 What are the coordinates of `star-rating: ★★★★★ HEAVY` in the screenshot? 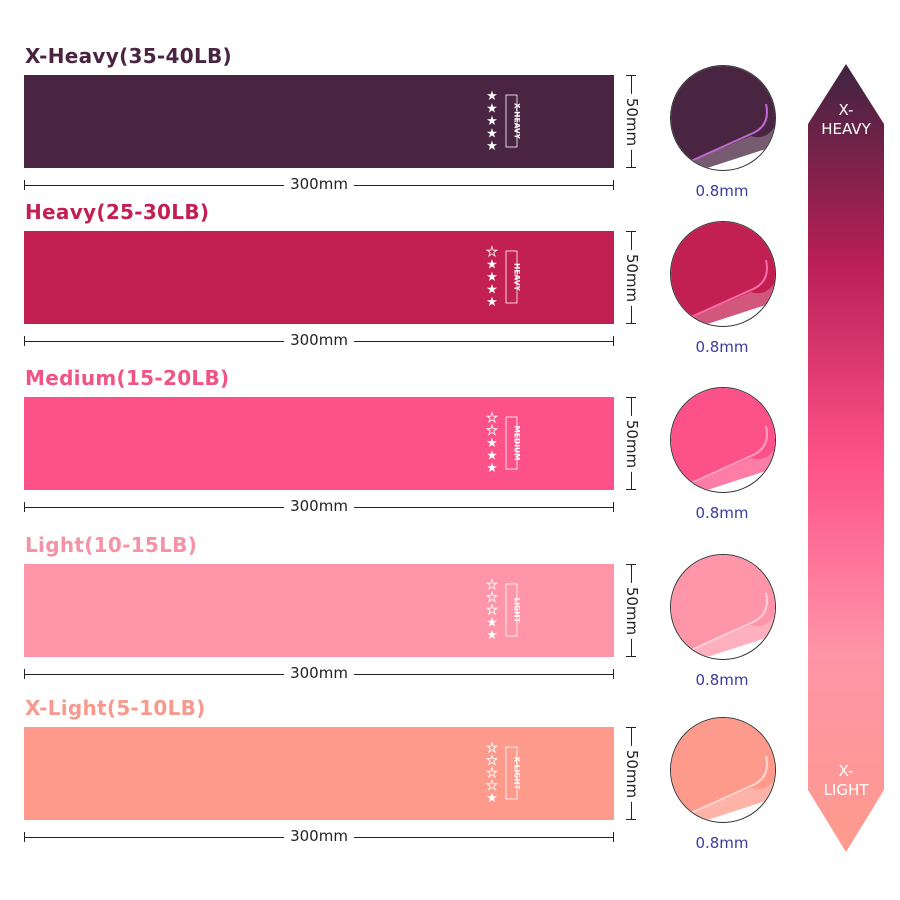 It's located at (504, 277).